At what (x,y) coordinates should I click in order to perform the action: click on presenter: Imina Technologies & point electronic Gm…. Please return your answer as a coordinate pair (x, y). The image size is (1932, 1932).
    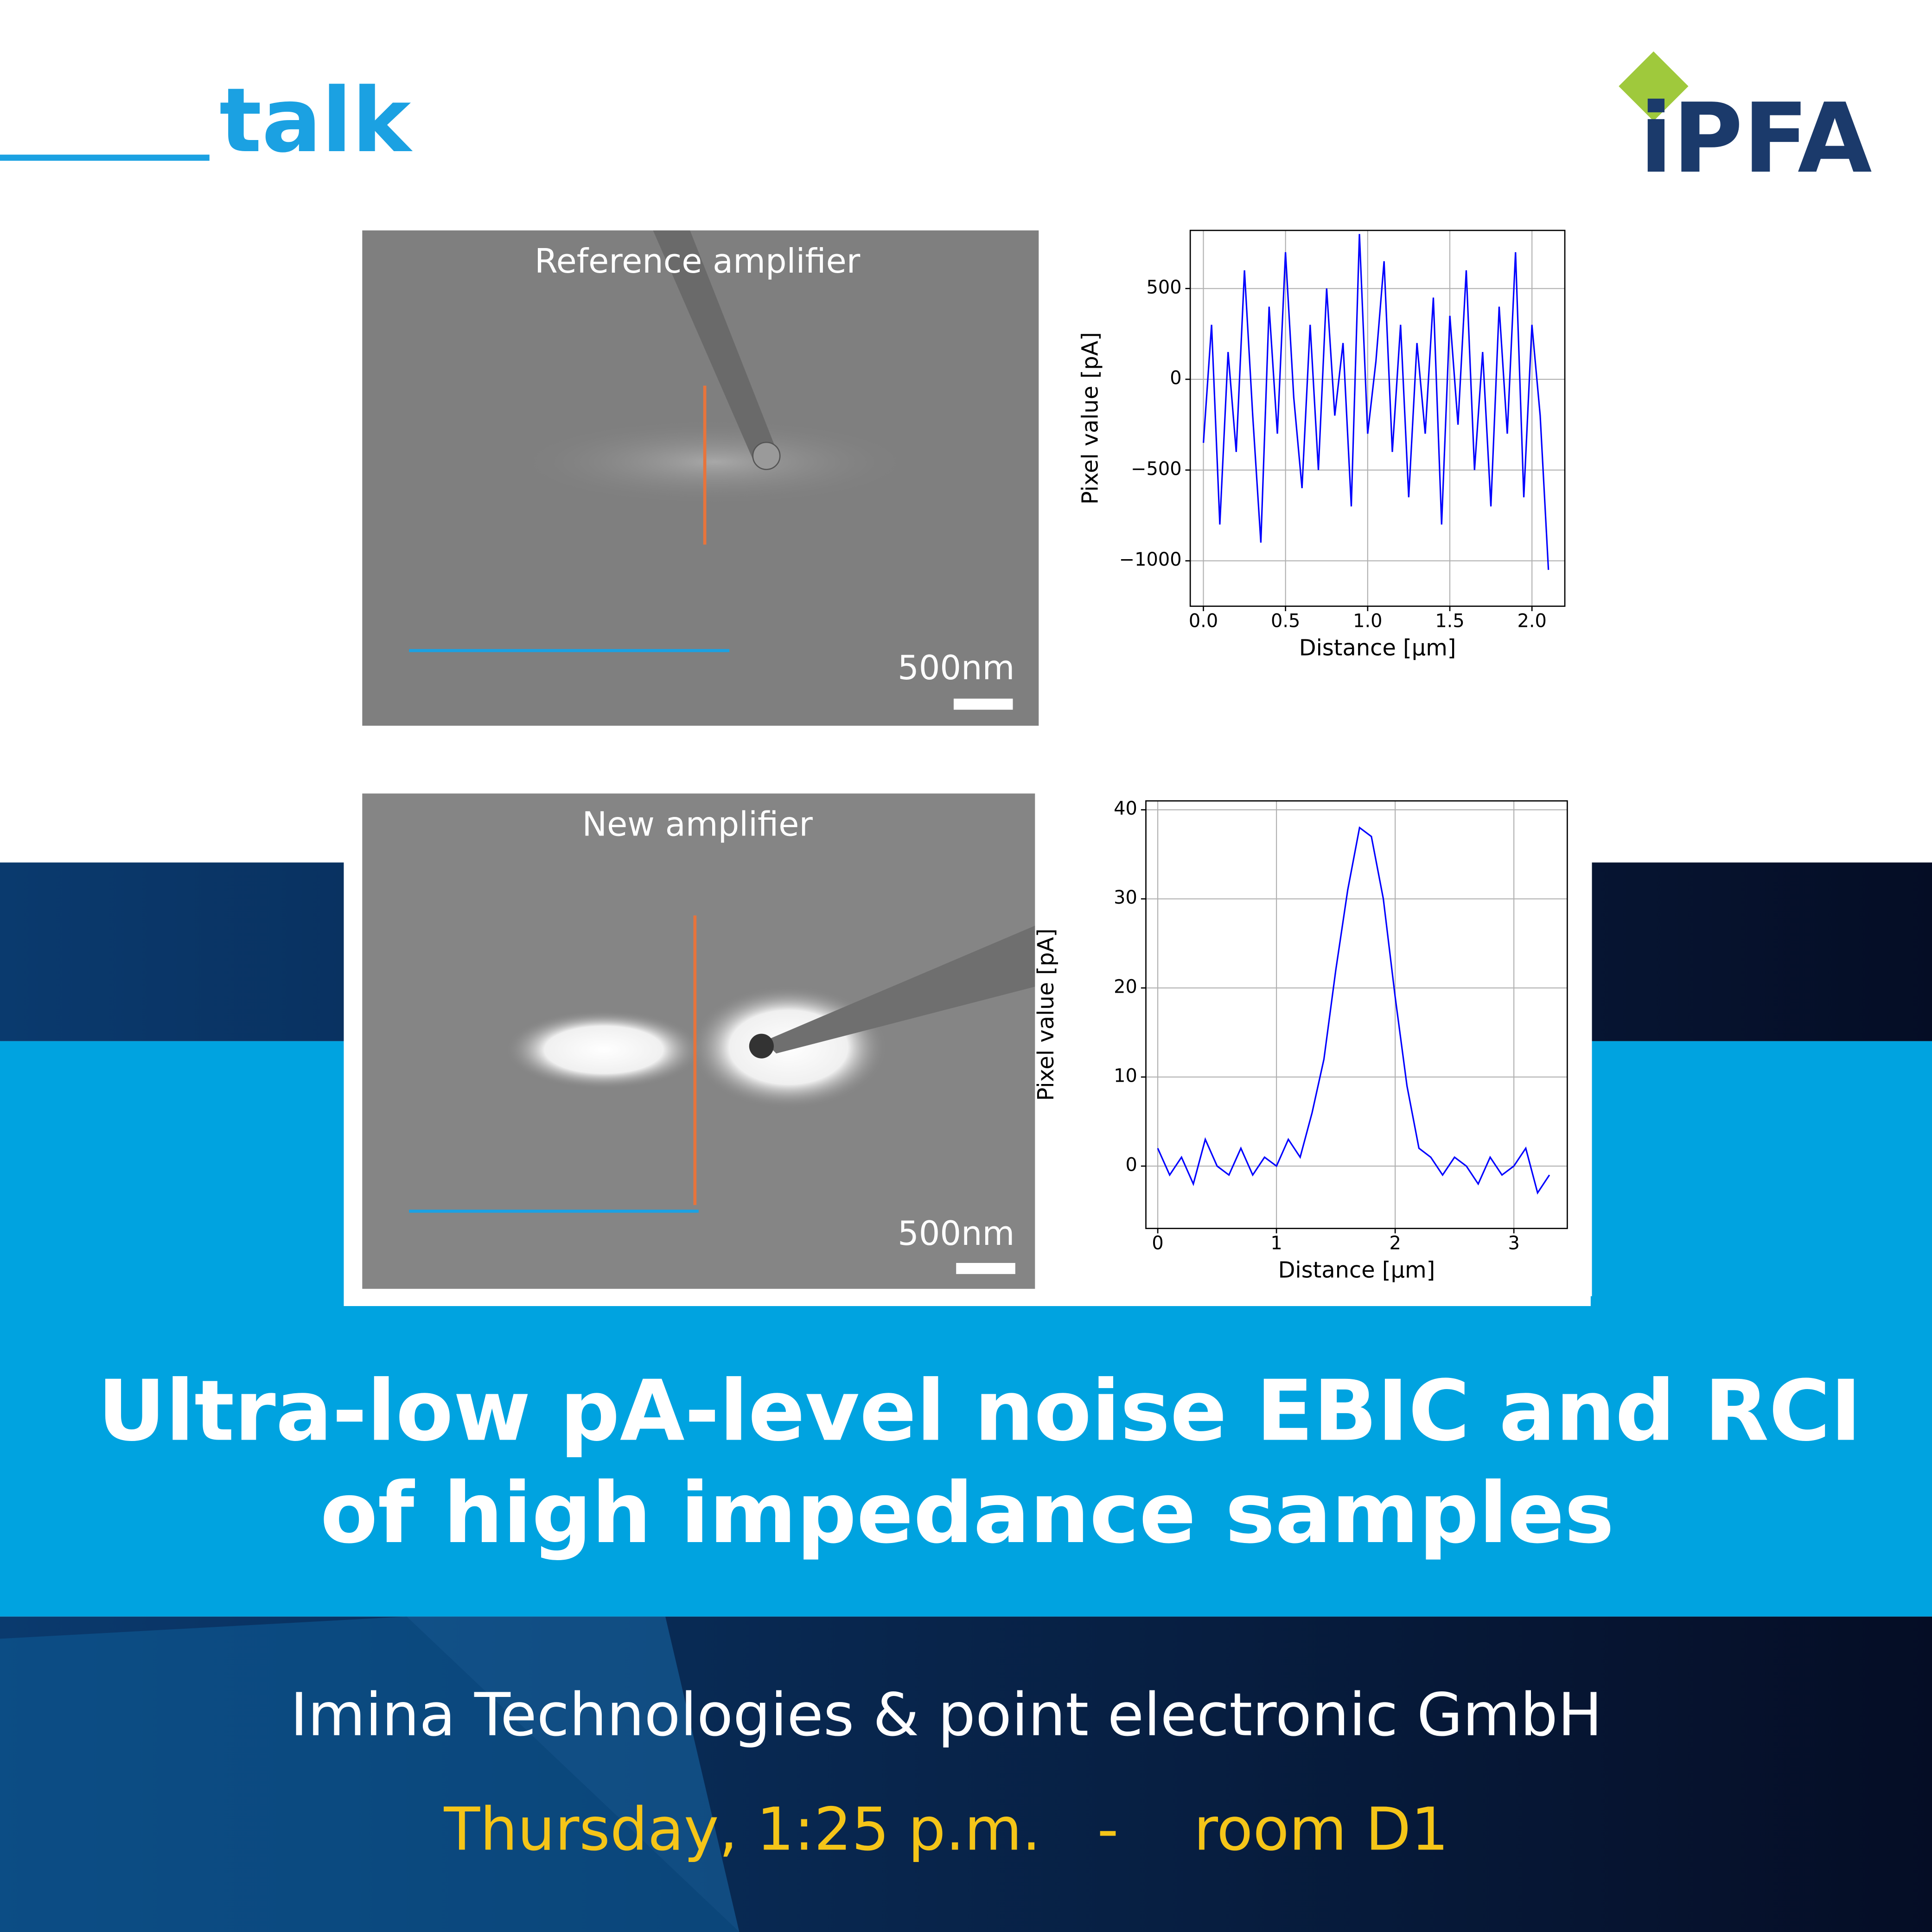
    Looking at the image, I should click on (946, 1715).